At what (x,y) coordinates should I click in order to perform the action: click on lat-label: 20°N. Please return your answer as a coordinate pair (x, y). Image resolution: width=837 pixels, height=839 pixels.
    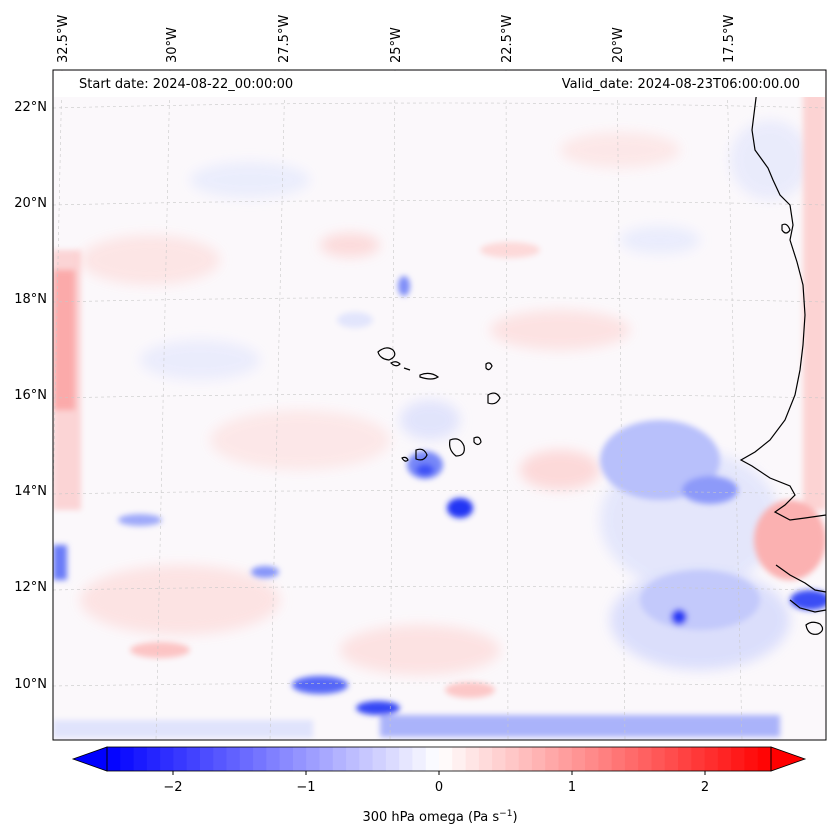
    Looking at the image, I should click on (30, 203).